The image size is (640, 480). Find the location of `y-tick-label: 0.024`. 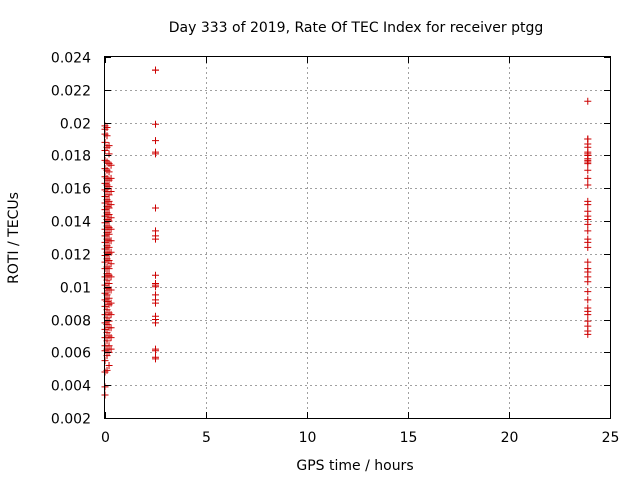

y-tick-label: 0.024 is located at coordinates (71, 59).